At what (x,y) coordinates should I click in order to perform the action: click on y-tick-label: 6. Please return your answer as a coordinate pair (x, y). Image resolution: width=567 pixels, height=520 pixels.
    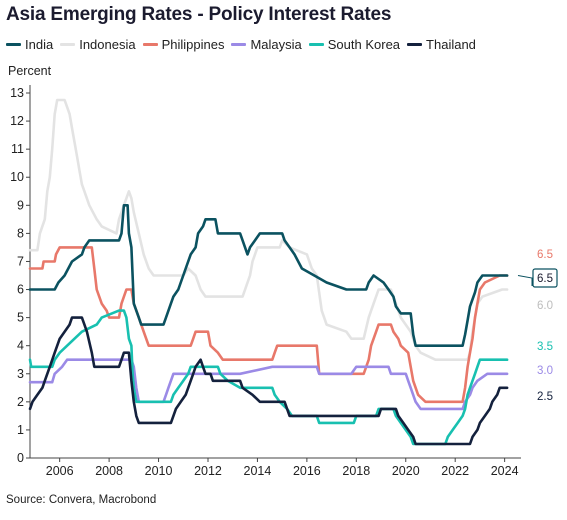
    Looking at the image, I should click on (20, 290).